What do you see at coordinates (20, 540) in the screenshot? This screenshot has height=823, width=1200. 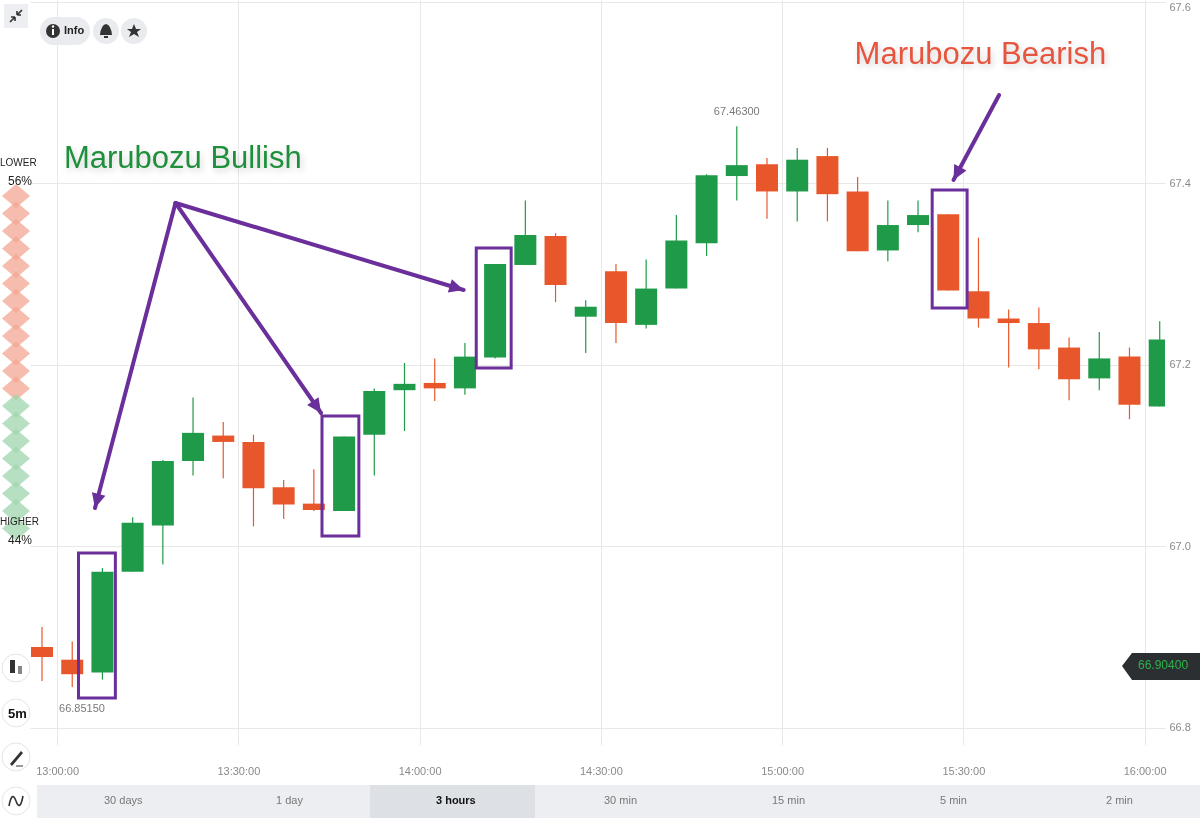 I see `text: 44%` at bounding box center [20, 540].